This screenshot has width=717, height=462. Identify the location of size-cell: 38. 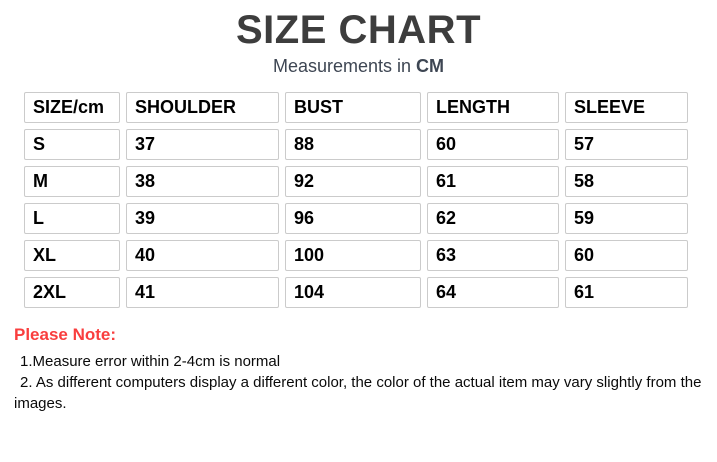
(202, 181).